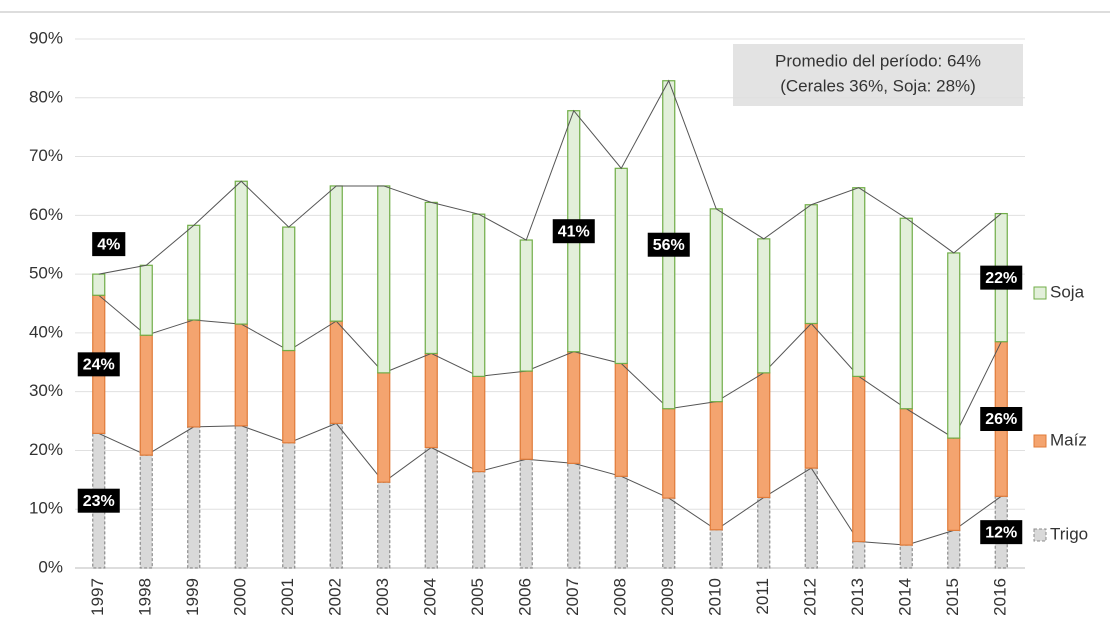 Image resolution: width=1110 pixels, height=638 pixels. What do you see at coordinates (50, 566) in the screenshot?
I see `y-tick-label: 0%` at bounding box center [50, 566].